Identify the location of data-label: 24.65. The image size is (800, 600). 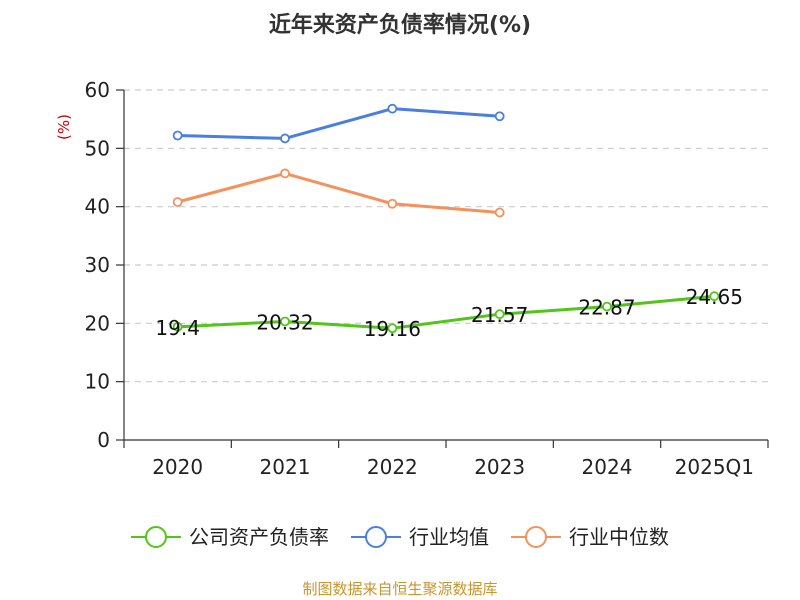
(714, 297).